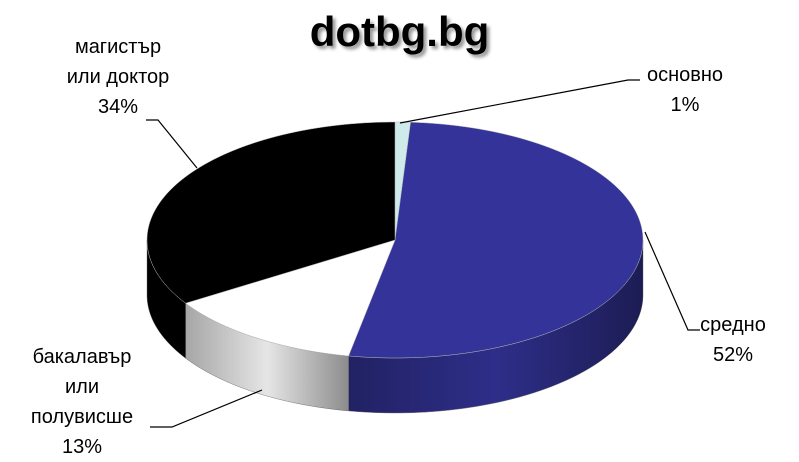 The height and width of the screenshot is (462, 799). Describe the element at coordinates (685, 75) in the screenshot. I see `label-name: основно` at that location.